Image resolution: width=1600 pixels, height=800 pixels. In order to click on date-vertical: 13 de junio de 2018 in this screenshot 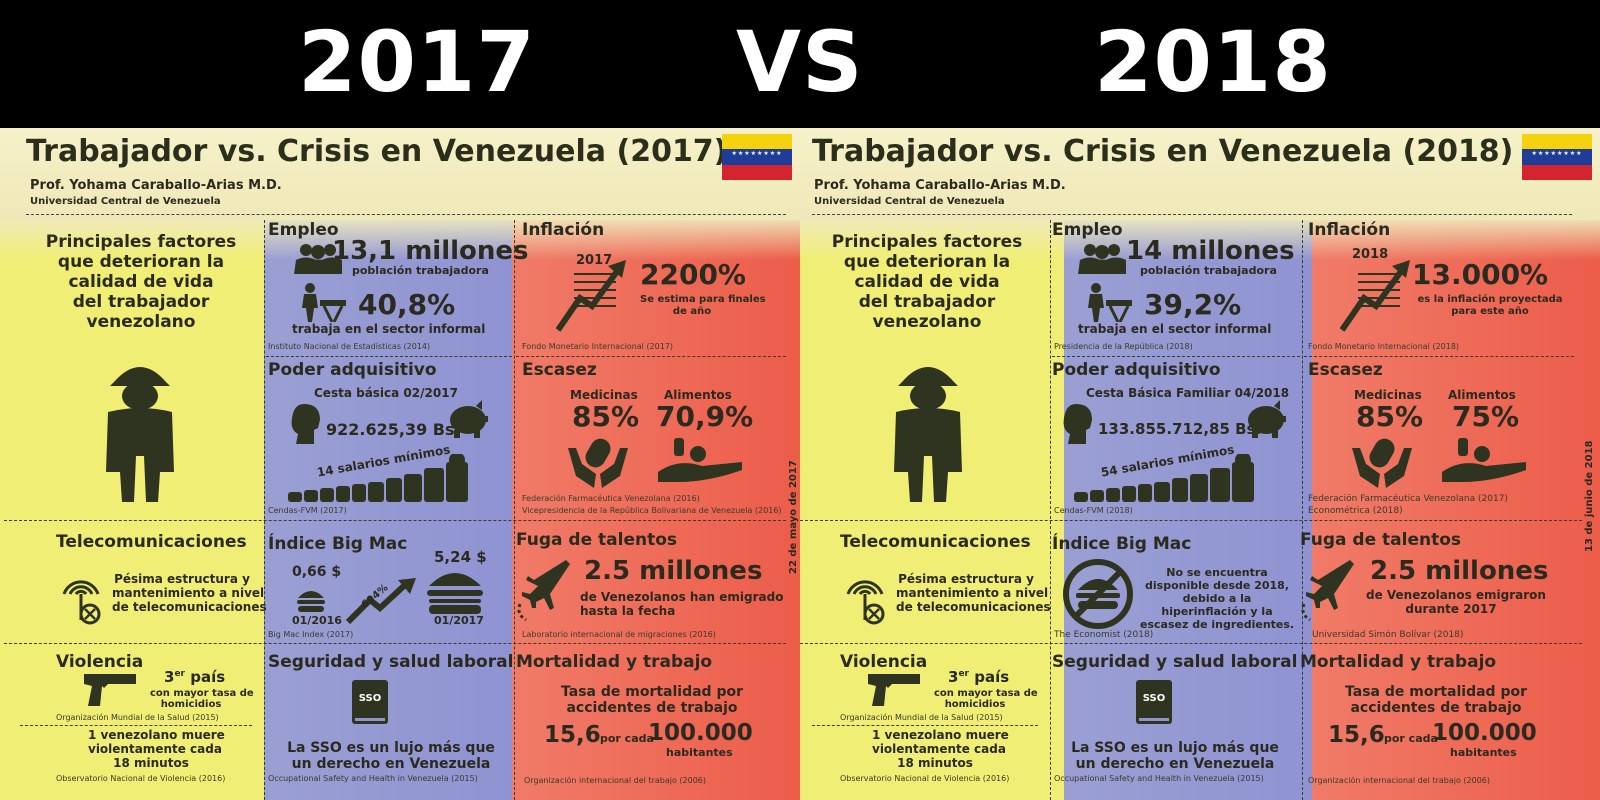, I will do `click(1589, 496)`.